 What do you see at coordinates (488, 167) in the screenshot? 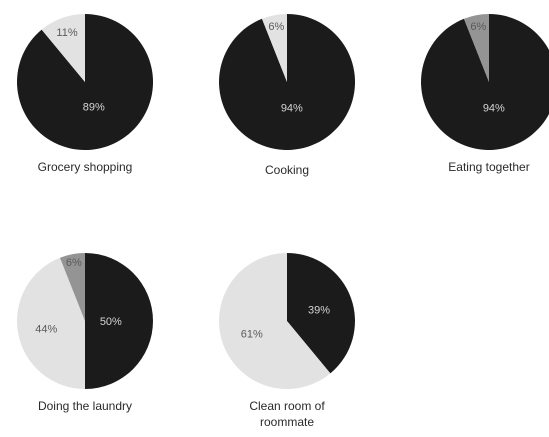
I see `pie-caption: Eating together` at bounding box center [488, 167].